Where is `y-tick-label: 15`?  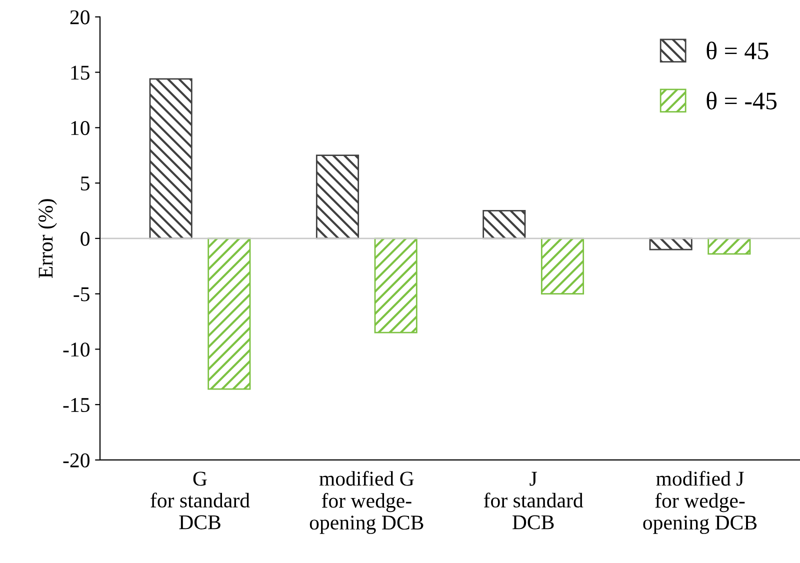 y-tick-label: 15 is located at coordinates (80, 73).